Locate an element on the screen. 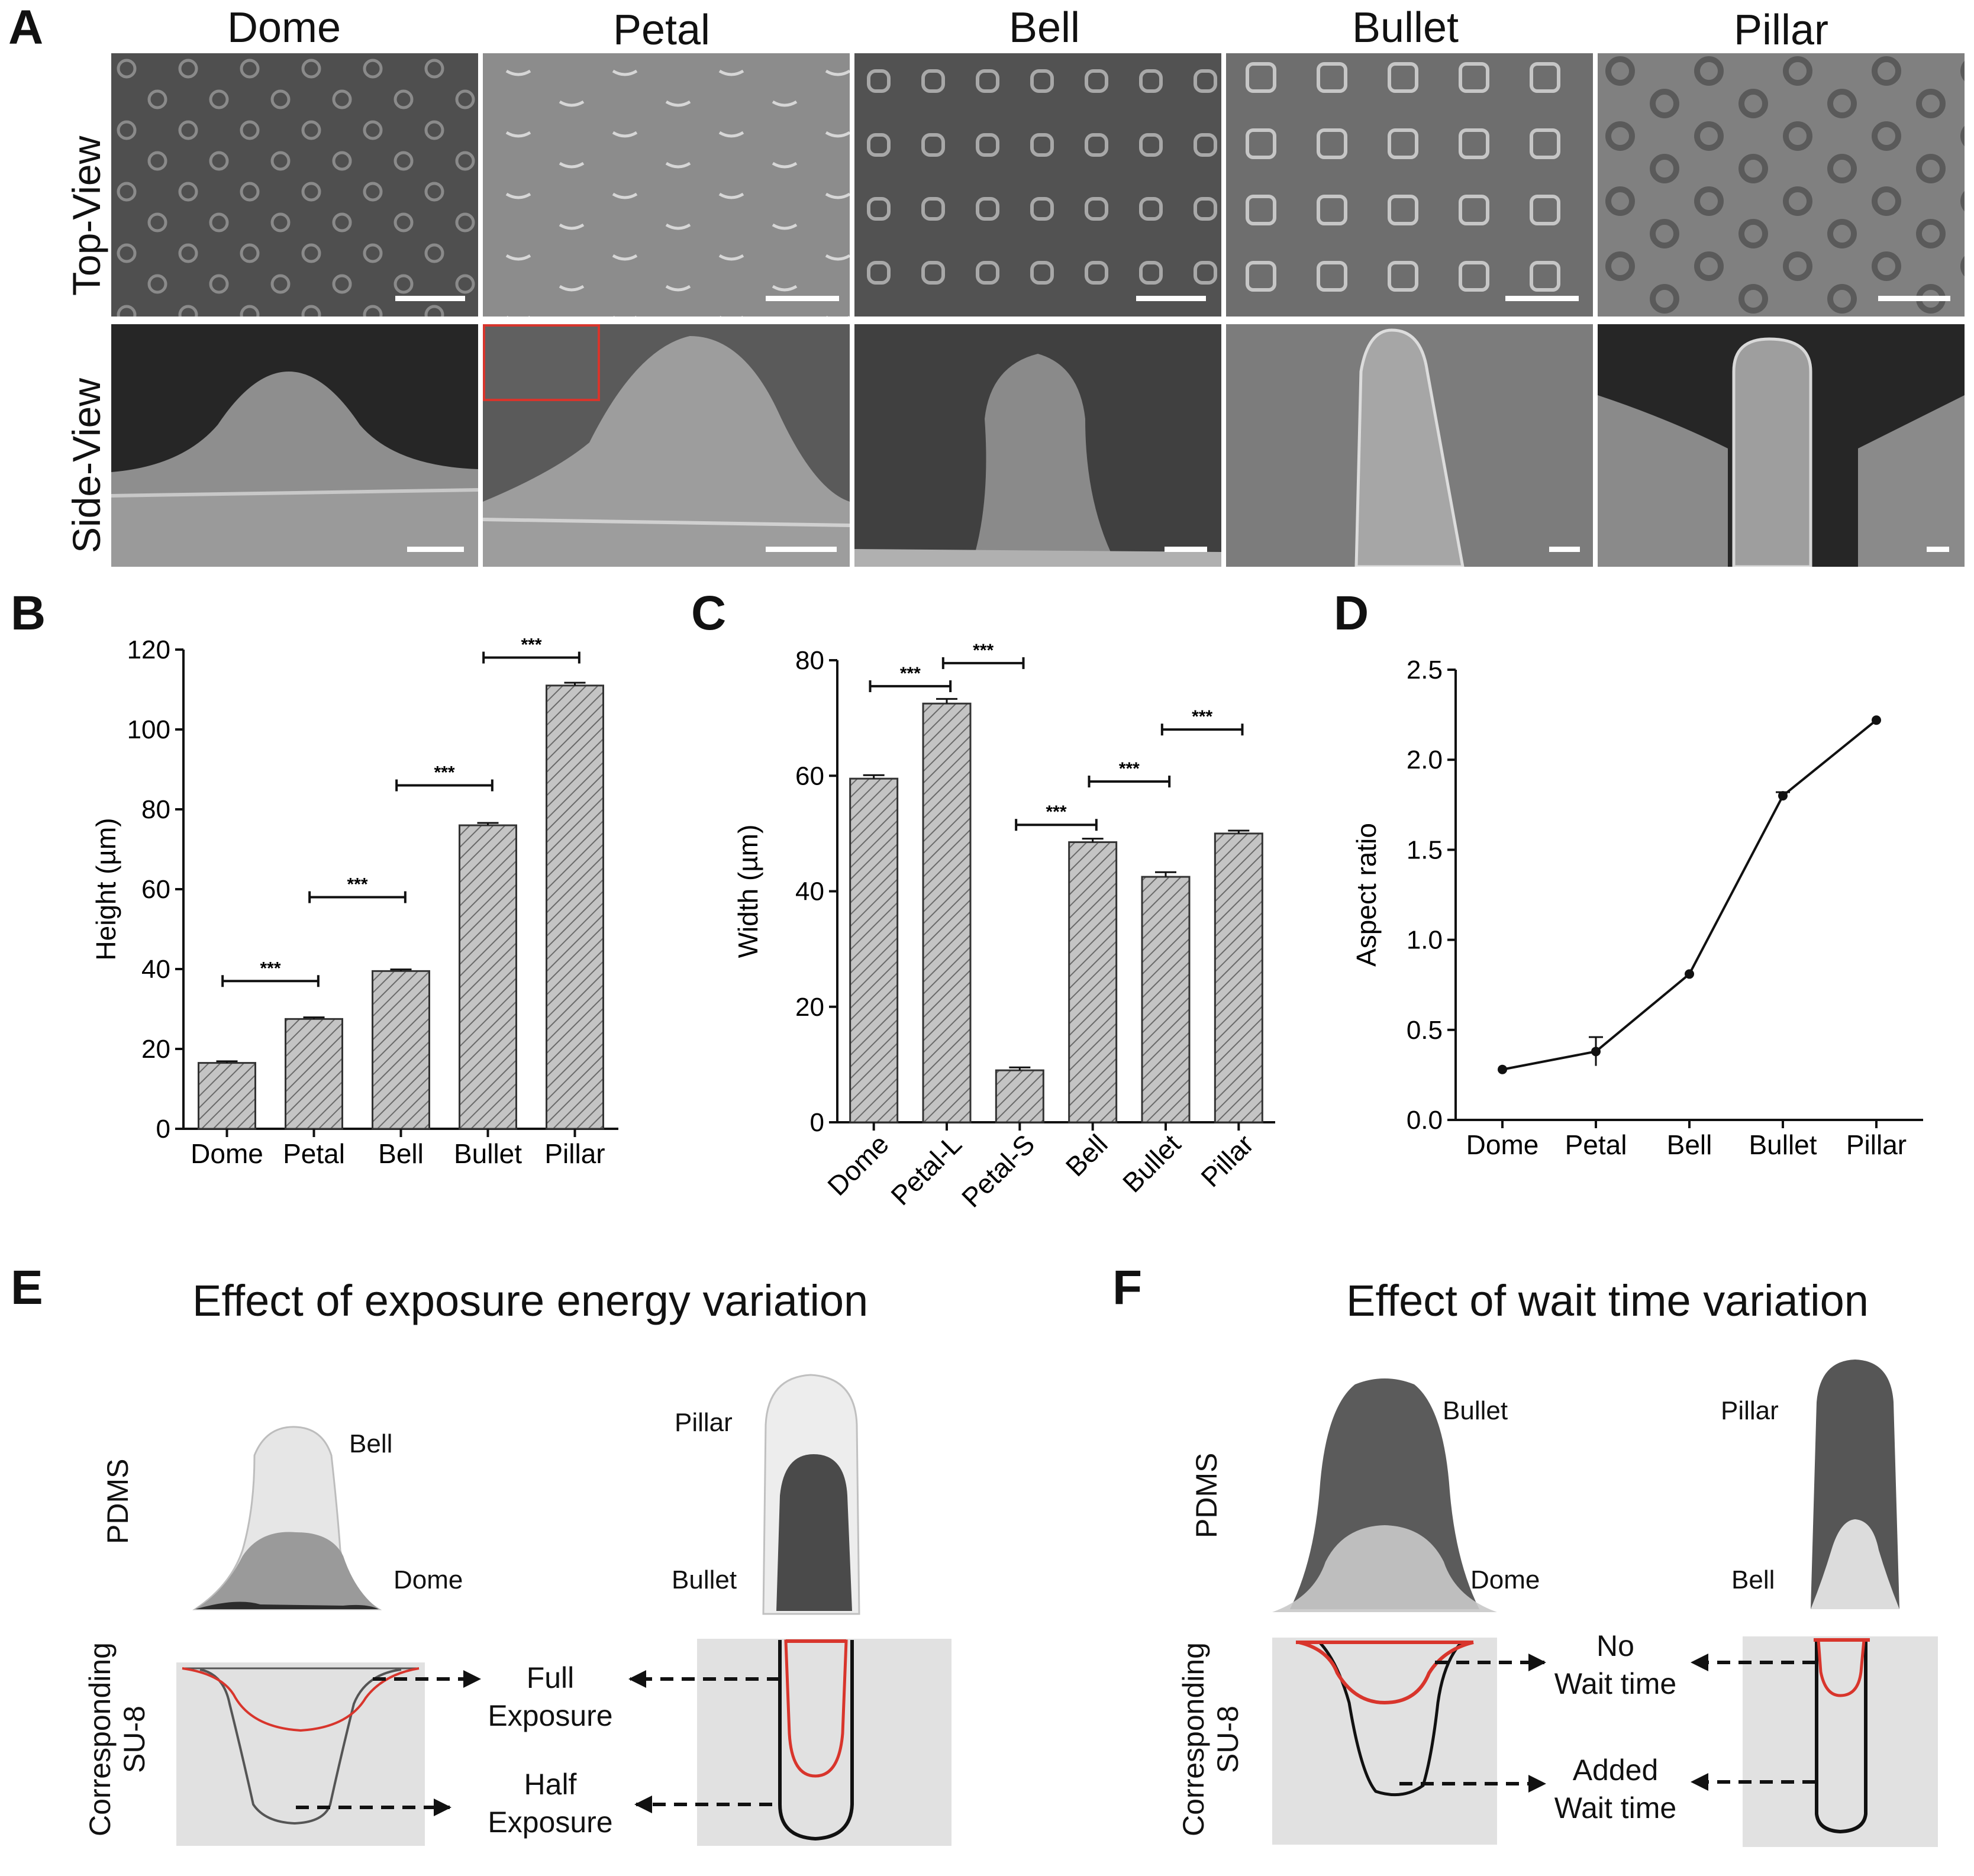 This screenshot has width=1974, height=1876. label-bell-f: Bell is located at coordinates (1753, 1580).